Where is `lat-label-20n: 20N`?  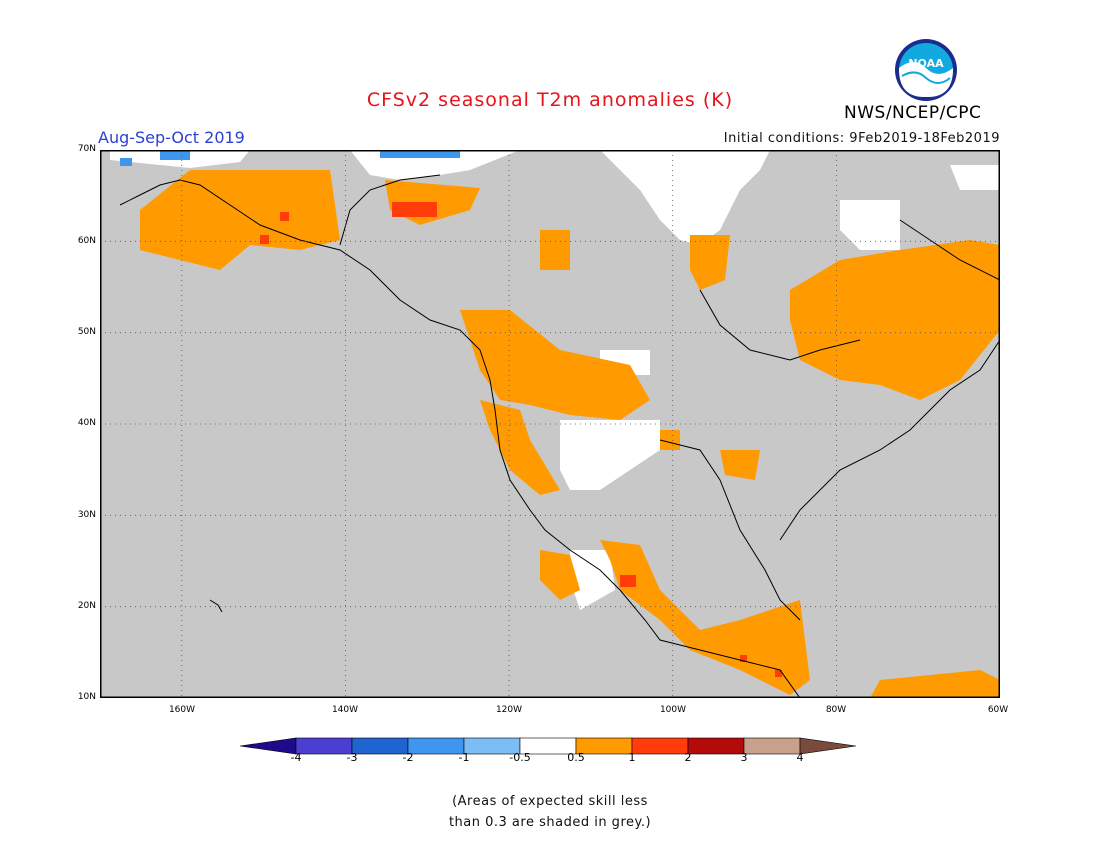
lat-label-20n: 20N is located at coordinates (86, 606).